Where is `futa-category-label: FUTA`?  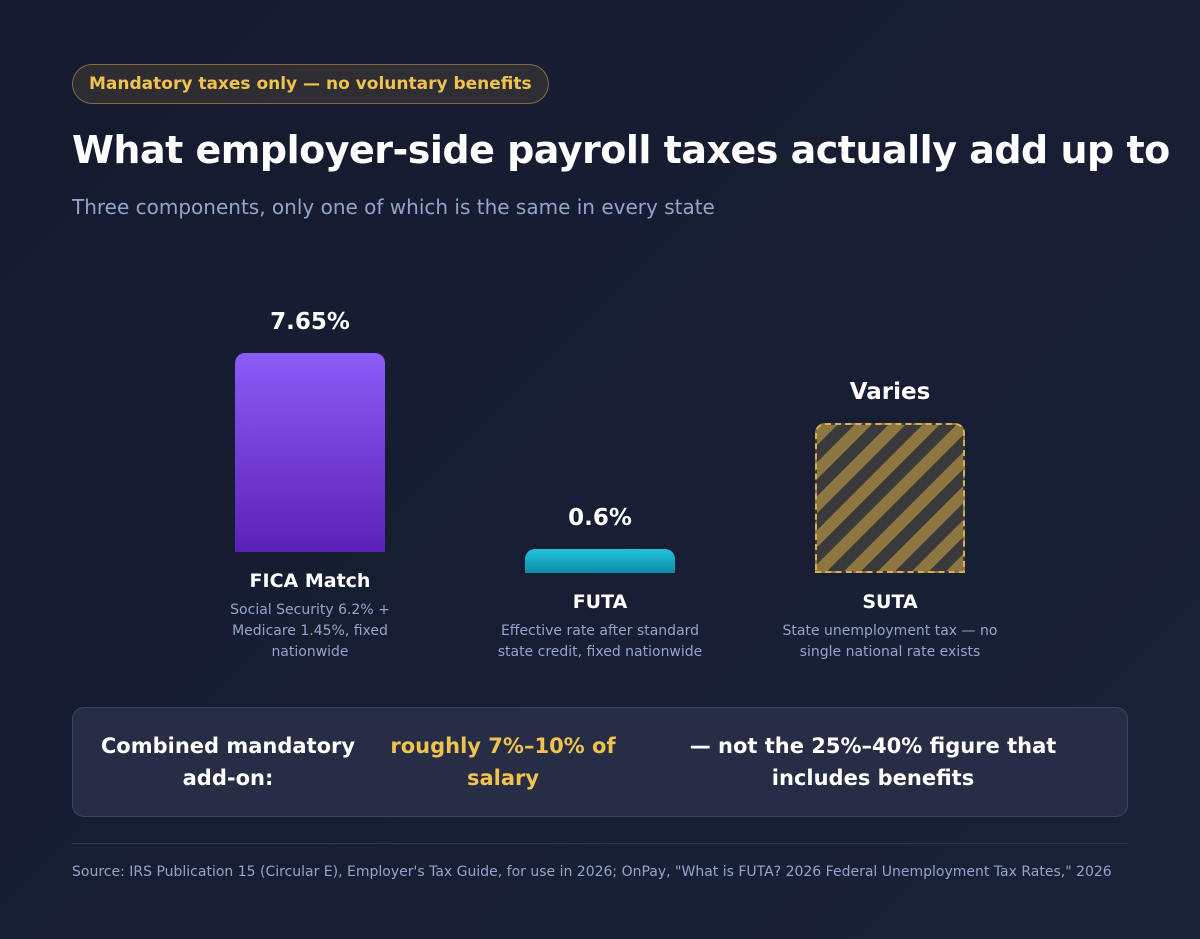 futa-category-label: FUTA is located at coordinates (600, 602).